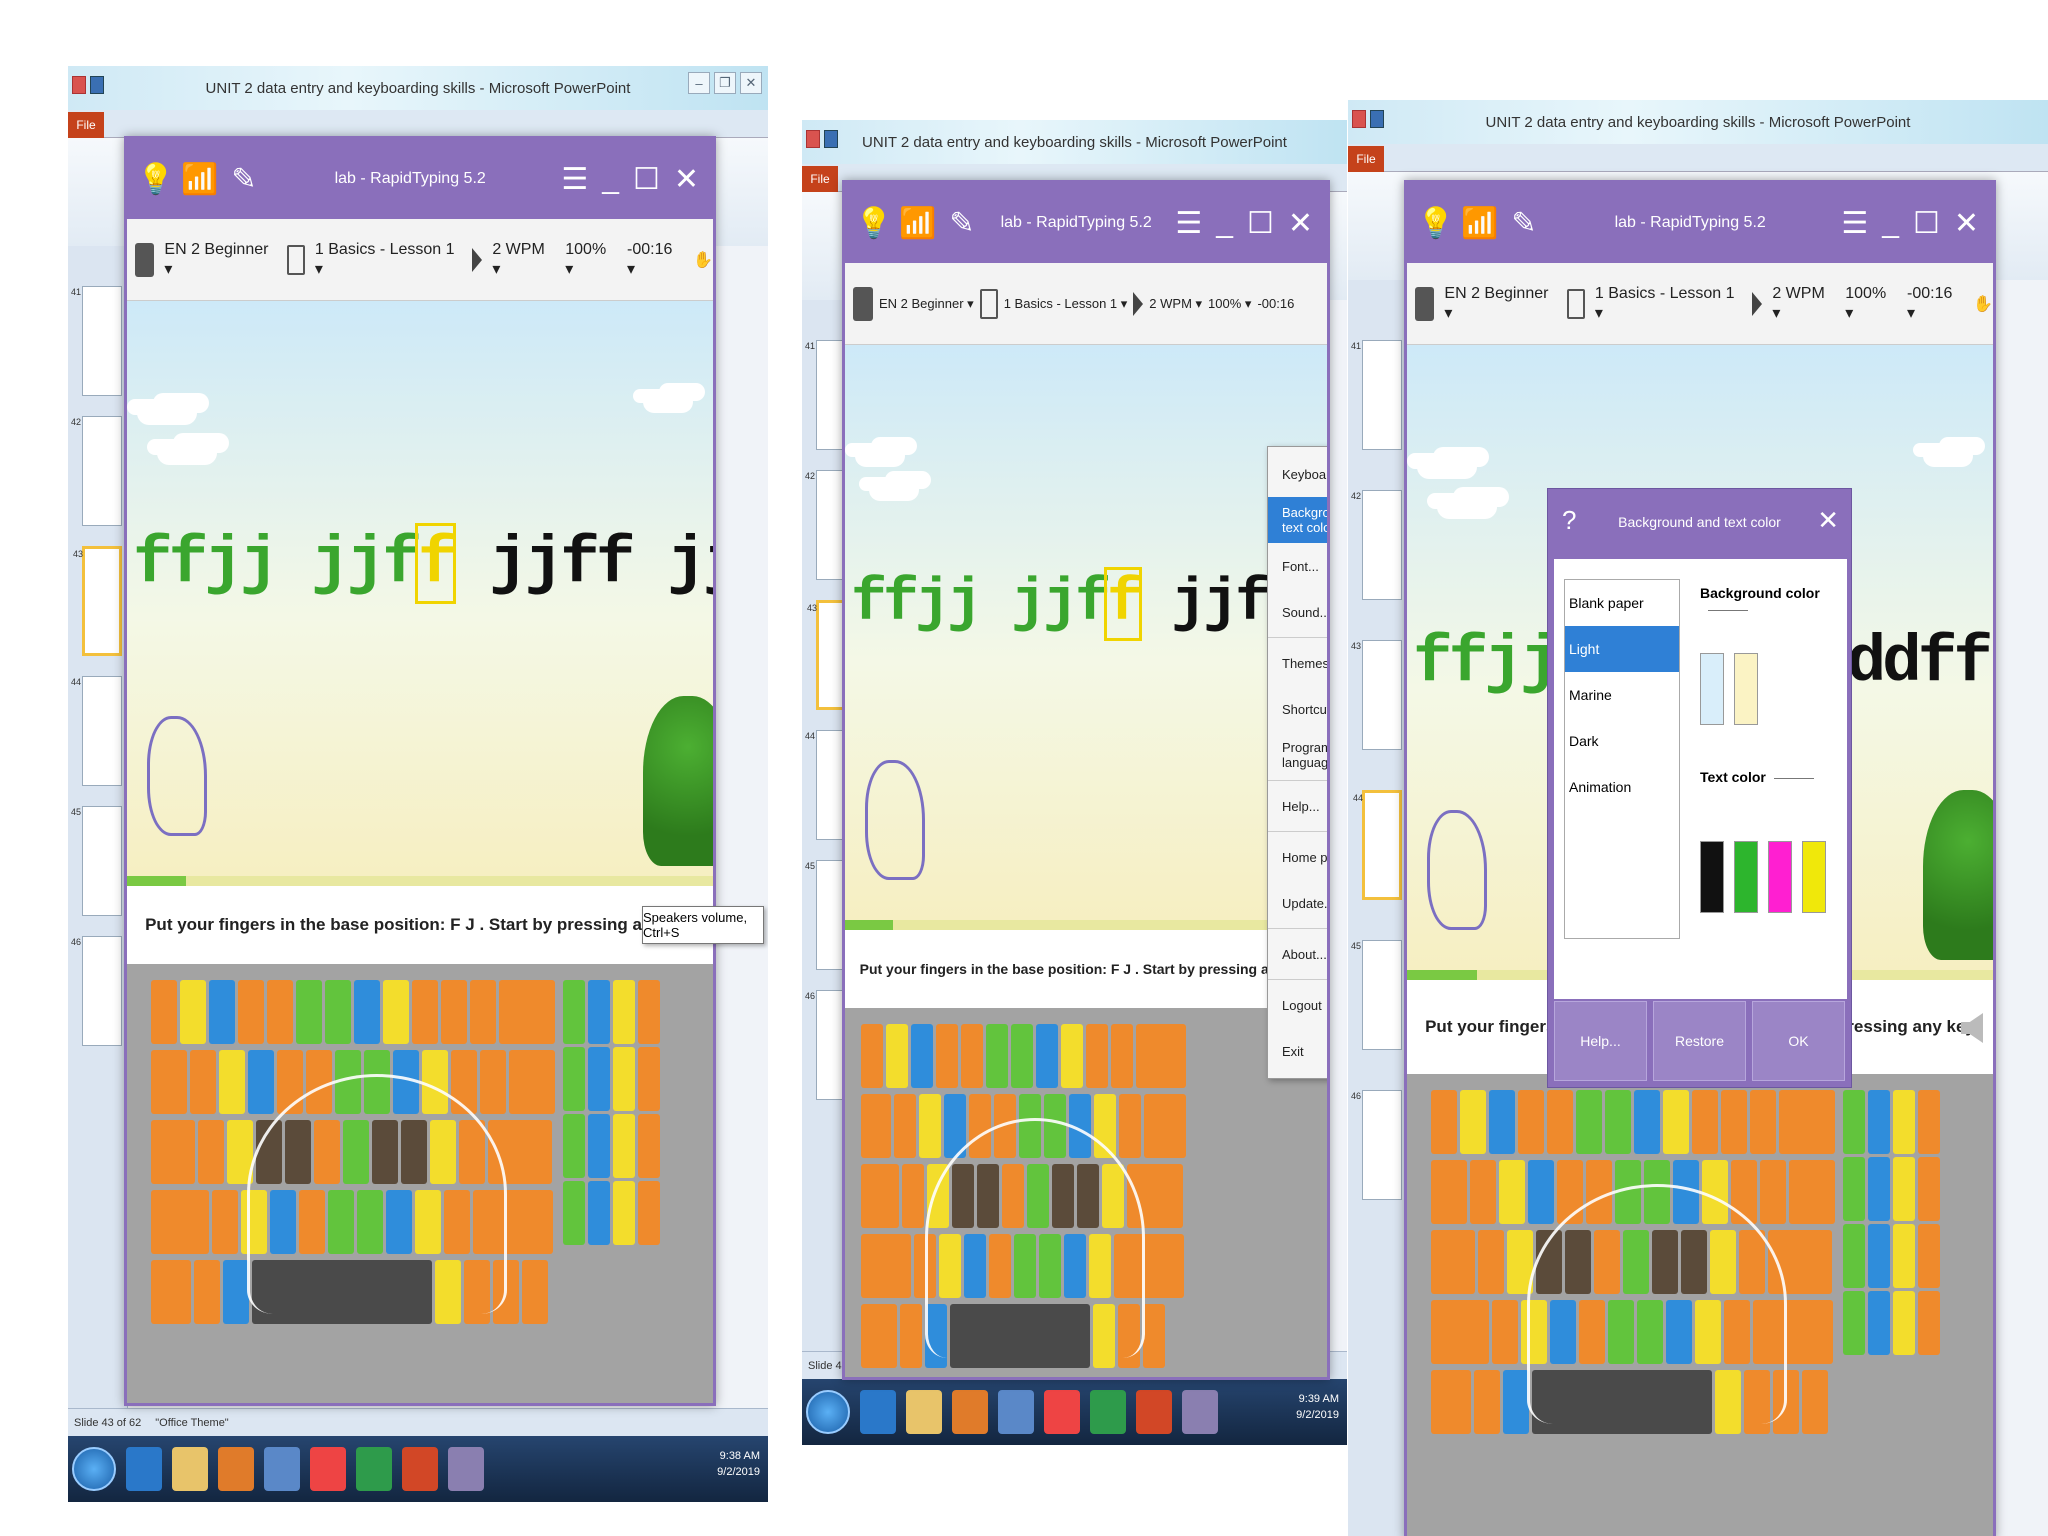 The width and height of the screenshot is (2048, 1536). I want to click on system-tray: 9:38 AM 9/2/2019, so click(738, 1464).